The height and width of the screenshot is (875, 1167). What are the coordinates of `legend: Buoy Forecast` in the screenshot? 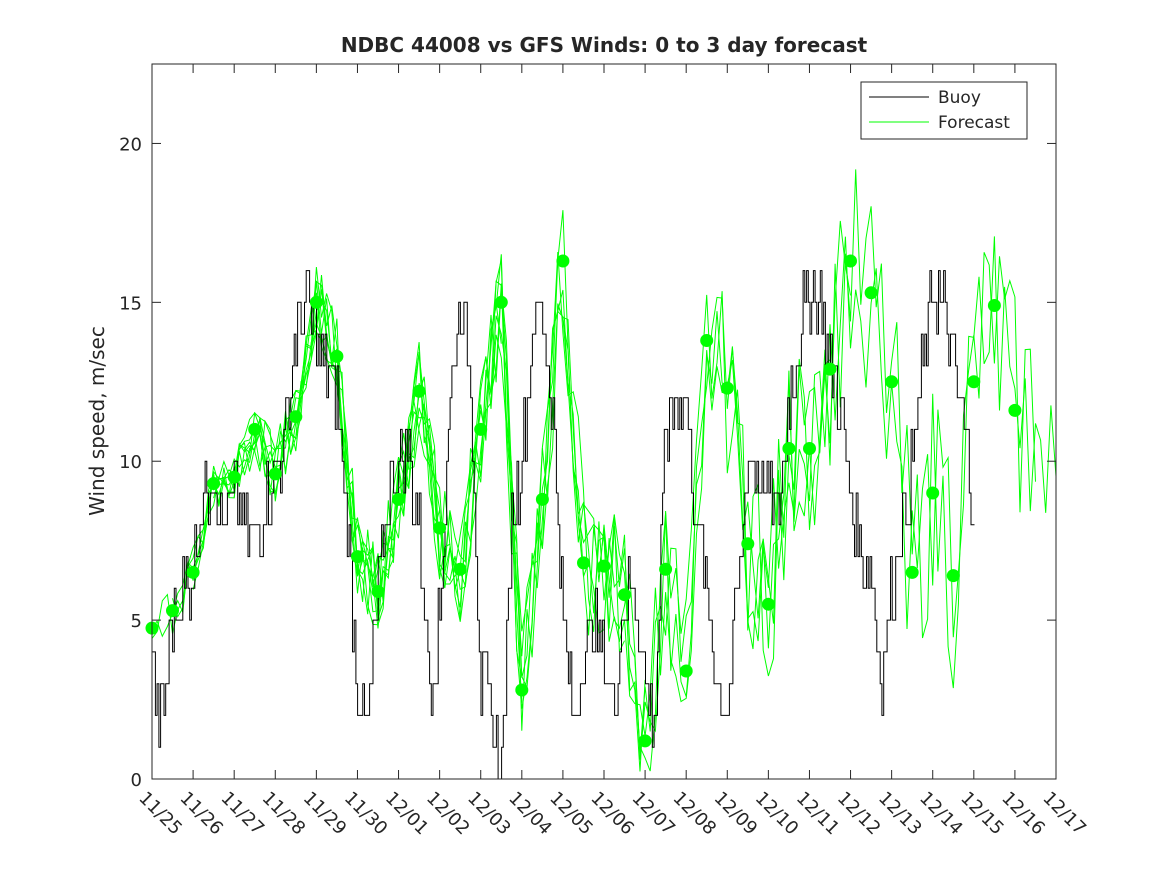 It's located at (944, 110).